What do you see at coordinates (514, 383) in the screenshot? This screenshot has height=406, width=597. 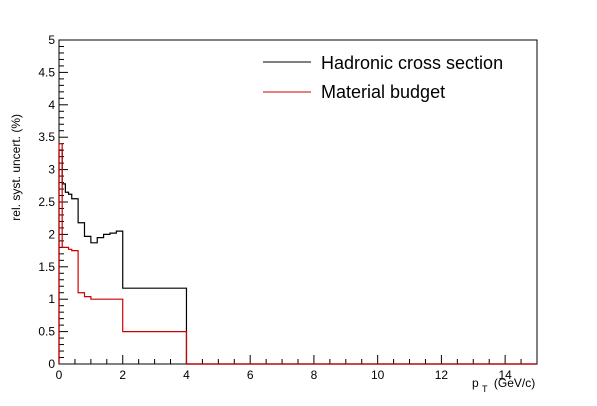 I see `x-axis-title-unit: (GeV/c)` at bounding box center [514, 383].